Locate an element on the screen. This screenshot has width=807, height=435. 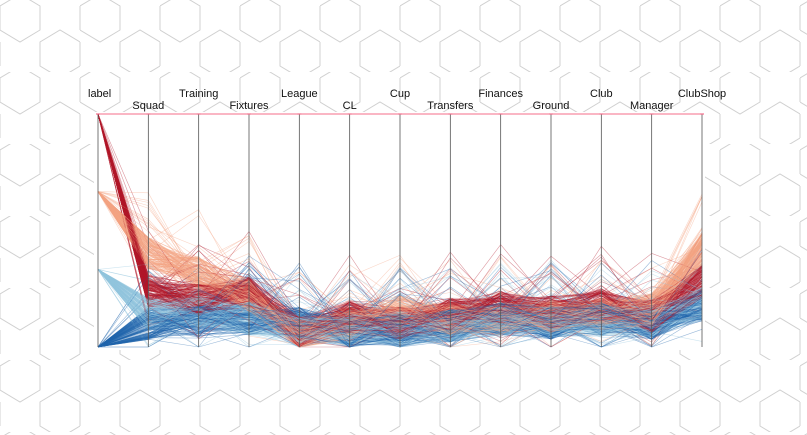
axis-title-cup: Cup is located at coordinates (400, 94).